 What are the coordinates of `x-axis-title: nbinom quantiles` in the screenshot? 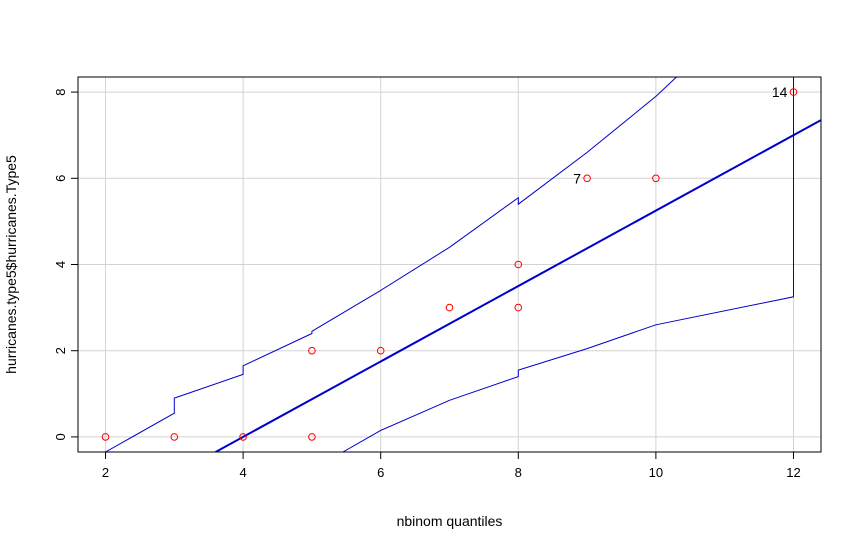 It's located at (450, 521).